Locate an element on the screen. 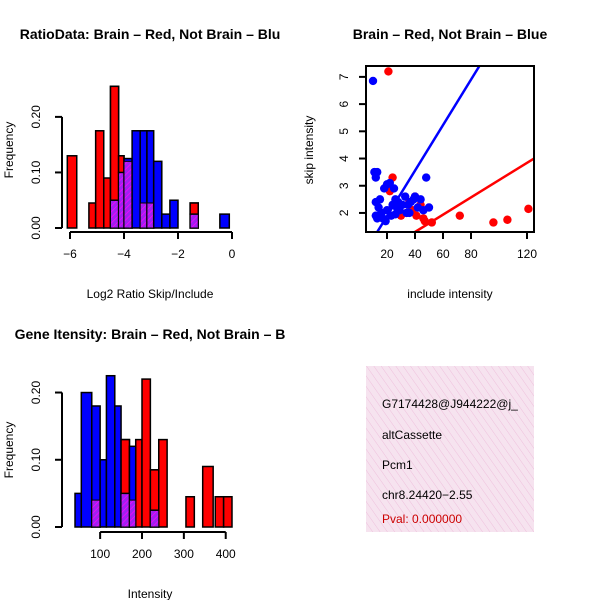  ratio-axes: −6 −4 −2 0 0.00 0.10 0.20 is located at coordinates (132, 183).